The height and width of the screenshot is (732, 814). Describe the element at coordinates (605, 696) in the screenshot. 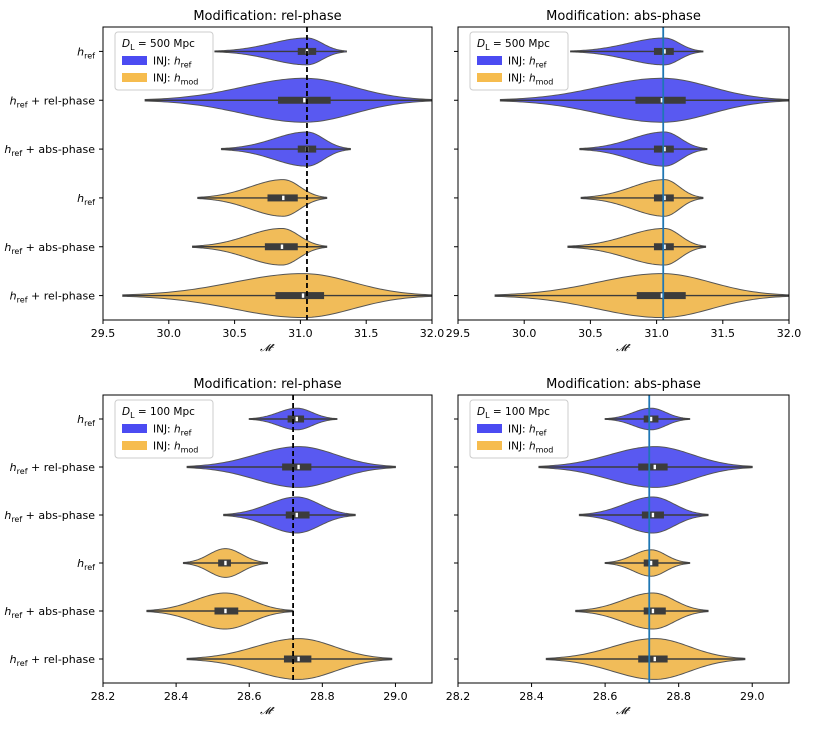

I see `x-tick-label: 28.6` at that location.